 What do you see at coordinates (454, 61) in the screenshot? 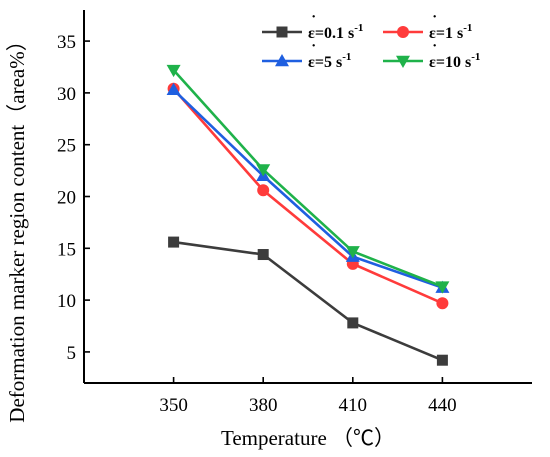
I see `legend-label: ε=10 s-1` at bounding box center [454, 61].